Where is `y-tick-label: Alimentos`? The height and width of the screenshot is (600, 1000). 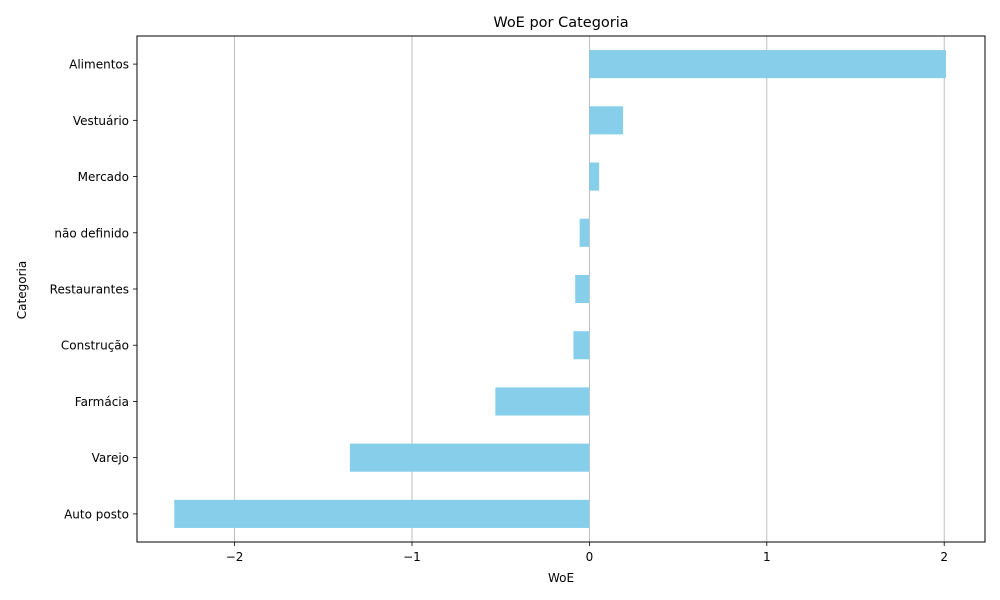 y-tick-label: Alimentos is located at coordinates (99, 65).